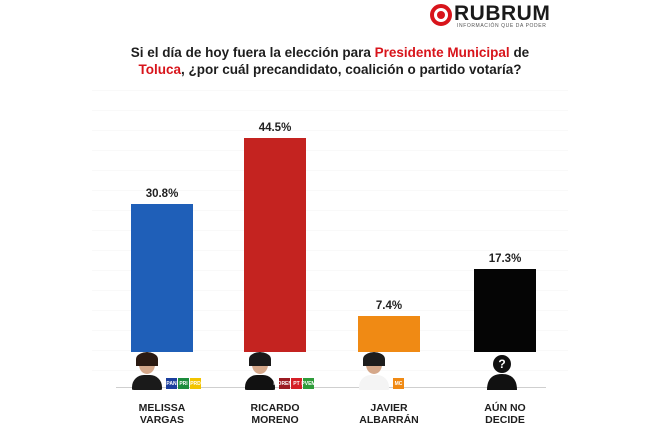 The image size is (660, 437). Describe the element at coordinates (505, 392) in the screenshot. I see `candidate-4: ? AÚN NO DECIDE` at that location.